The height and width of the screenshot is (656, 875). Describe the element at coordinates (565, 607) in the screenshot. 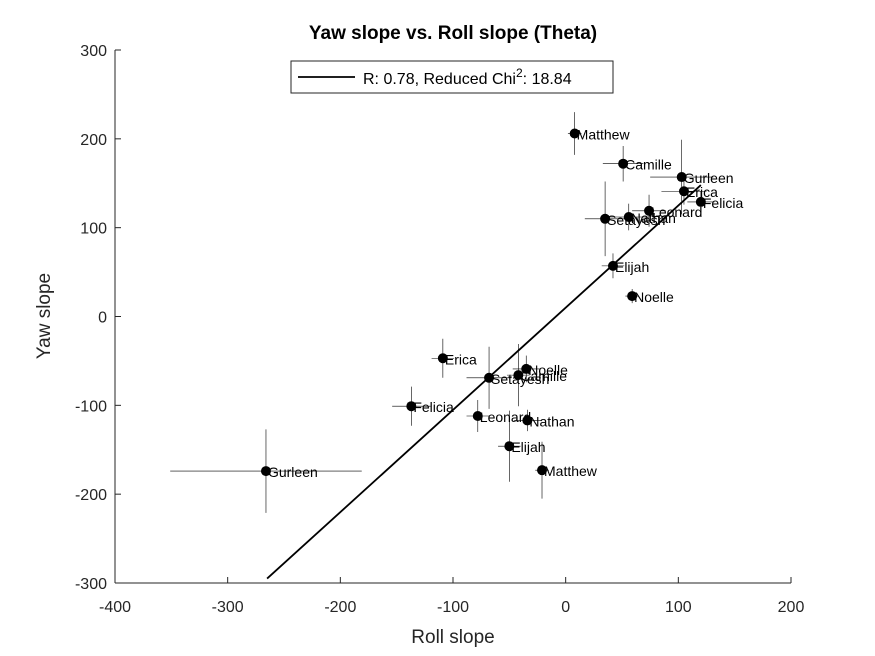

I see `x-tick-label: 0` at that location.